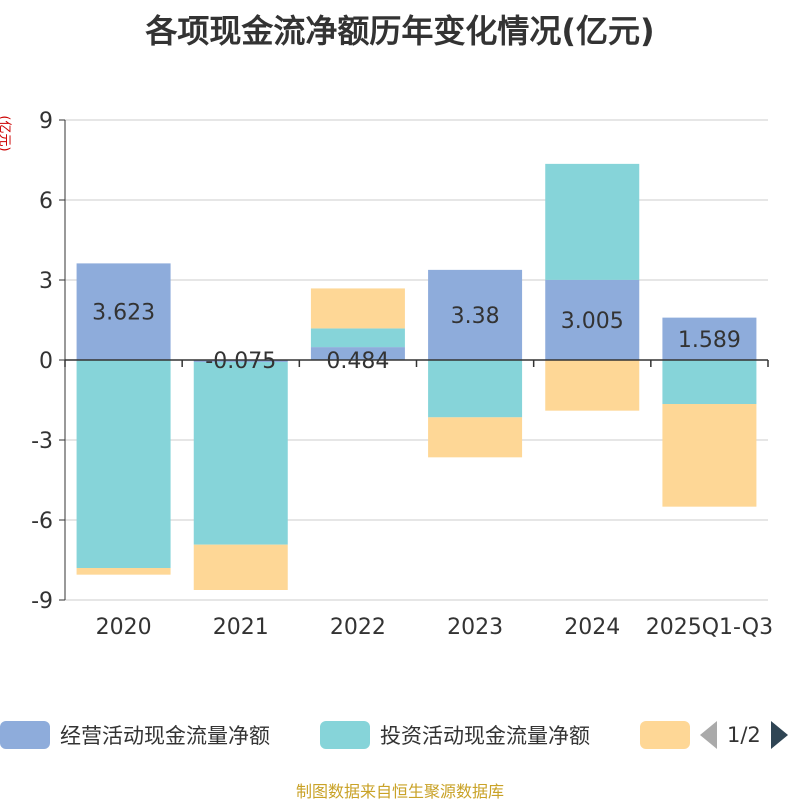 This screenshot has width=800, height=802. I want to click on legend-pager: 1/2, so click(744, 735).